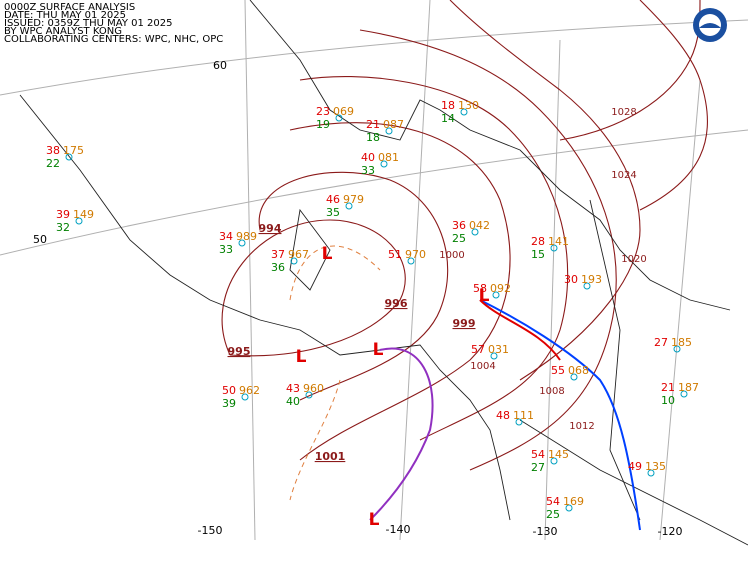  What do you see at coordinates (398, 529) in the screenshot?
I see `grid-label: -140` at bounding box center [398, 529].